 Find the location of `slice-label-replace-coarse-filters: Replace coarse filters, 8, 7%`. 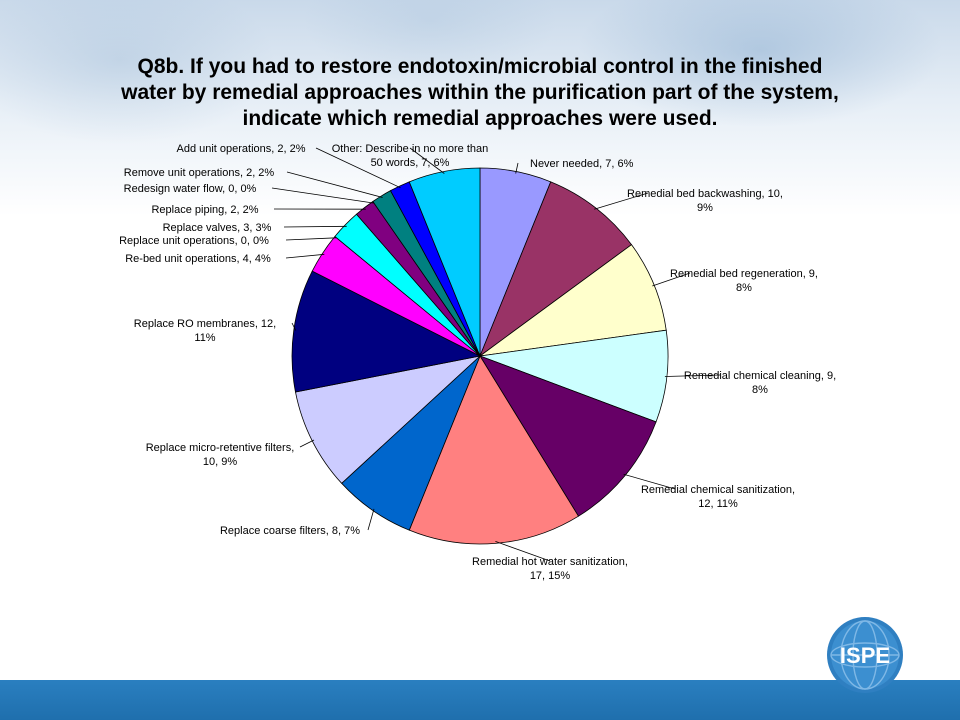

slice-label-replace-coarse-filters: Replace coarse filters, 8, 7% is located at coordinates (290, 531).